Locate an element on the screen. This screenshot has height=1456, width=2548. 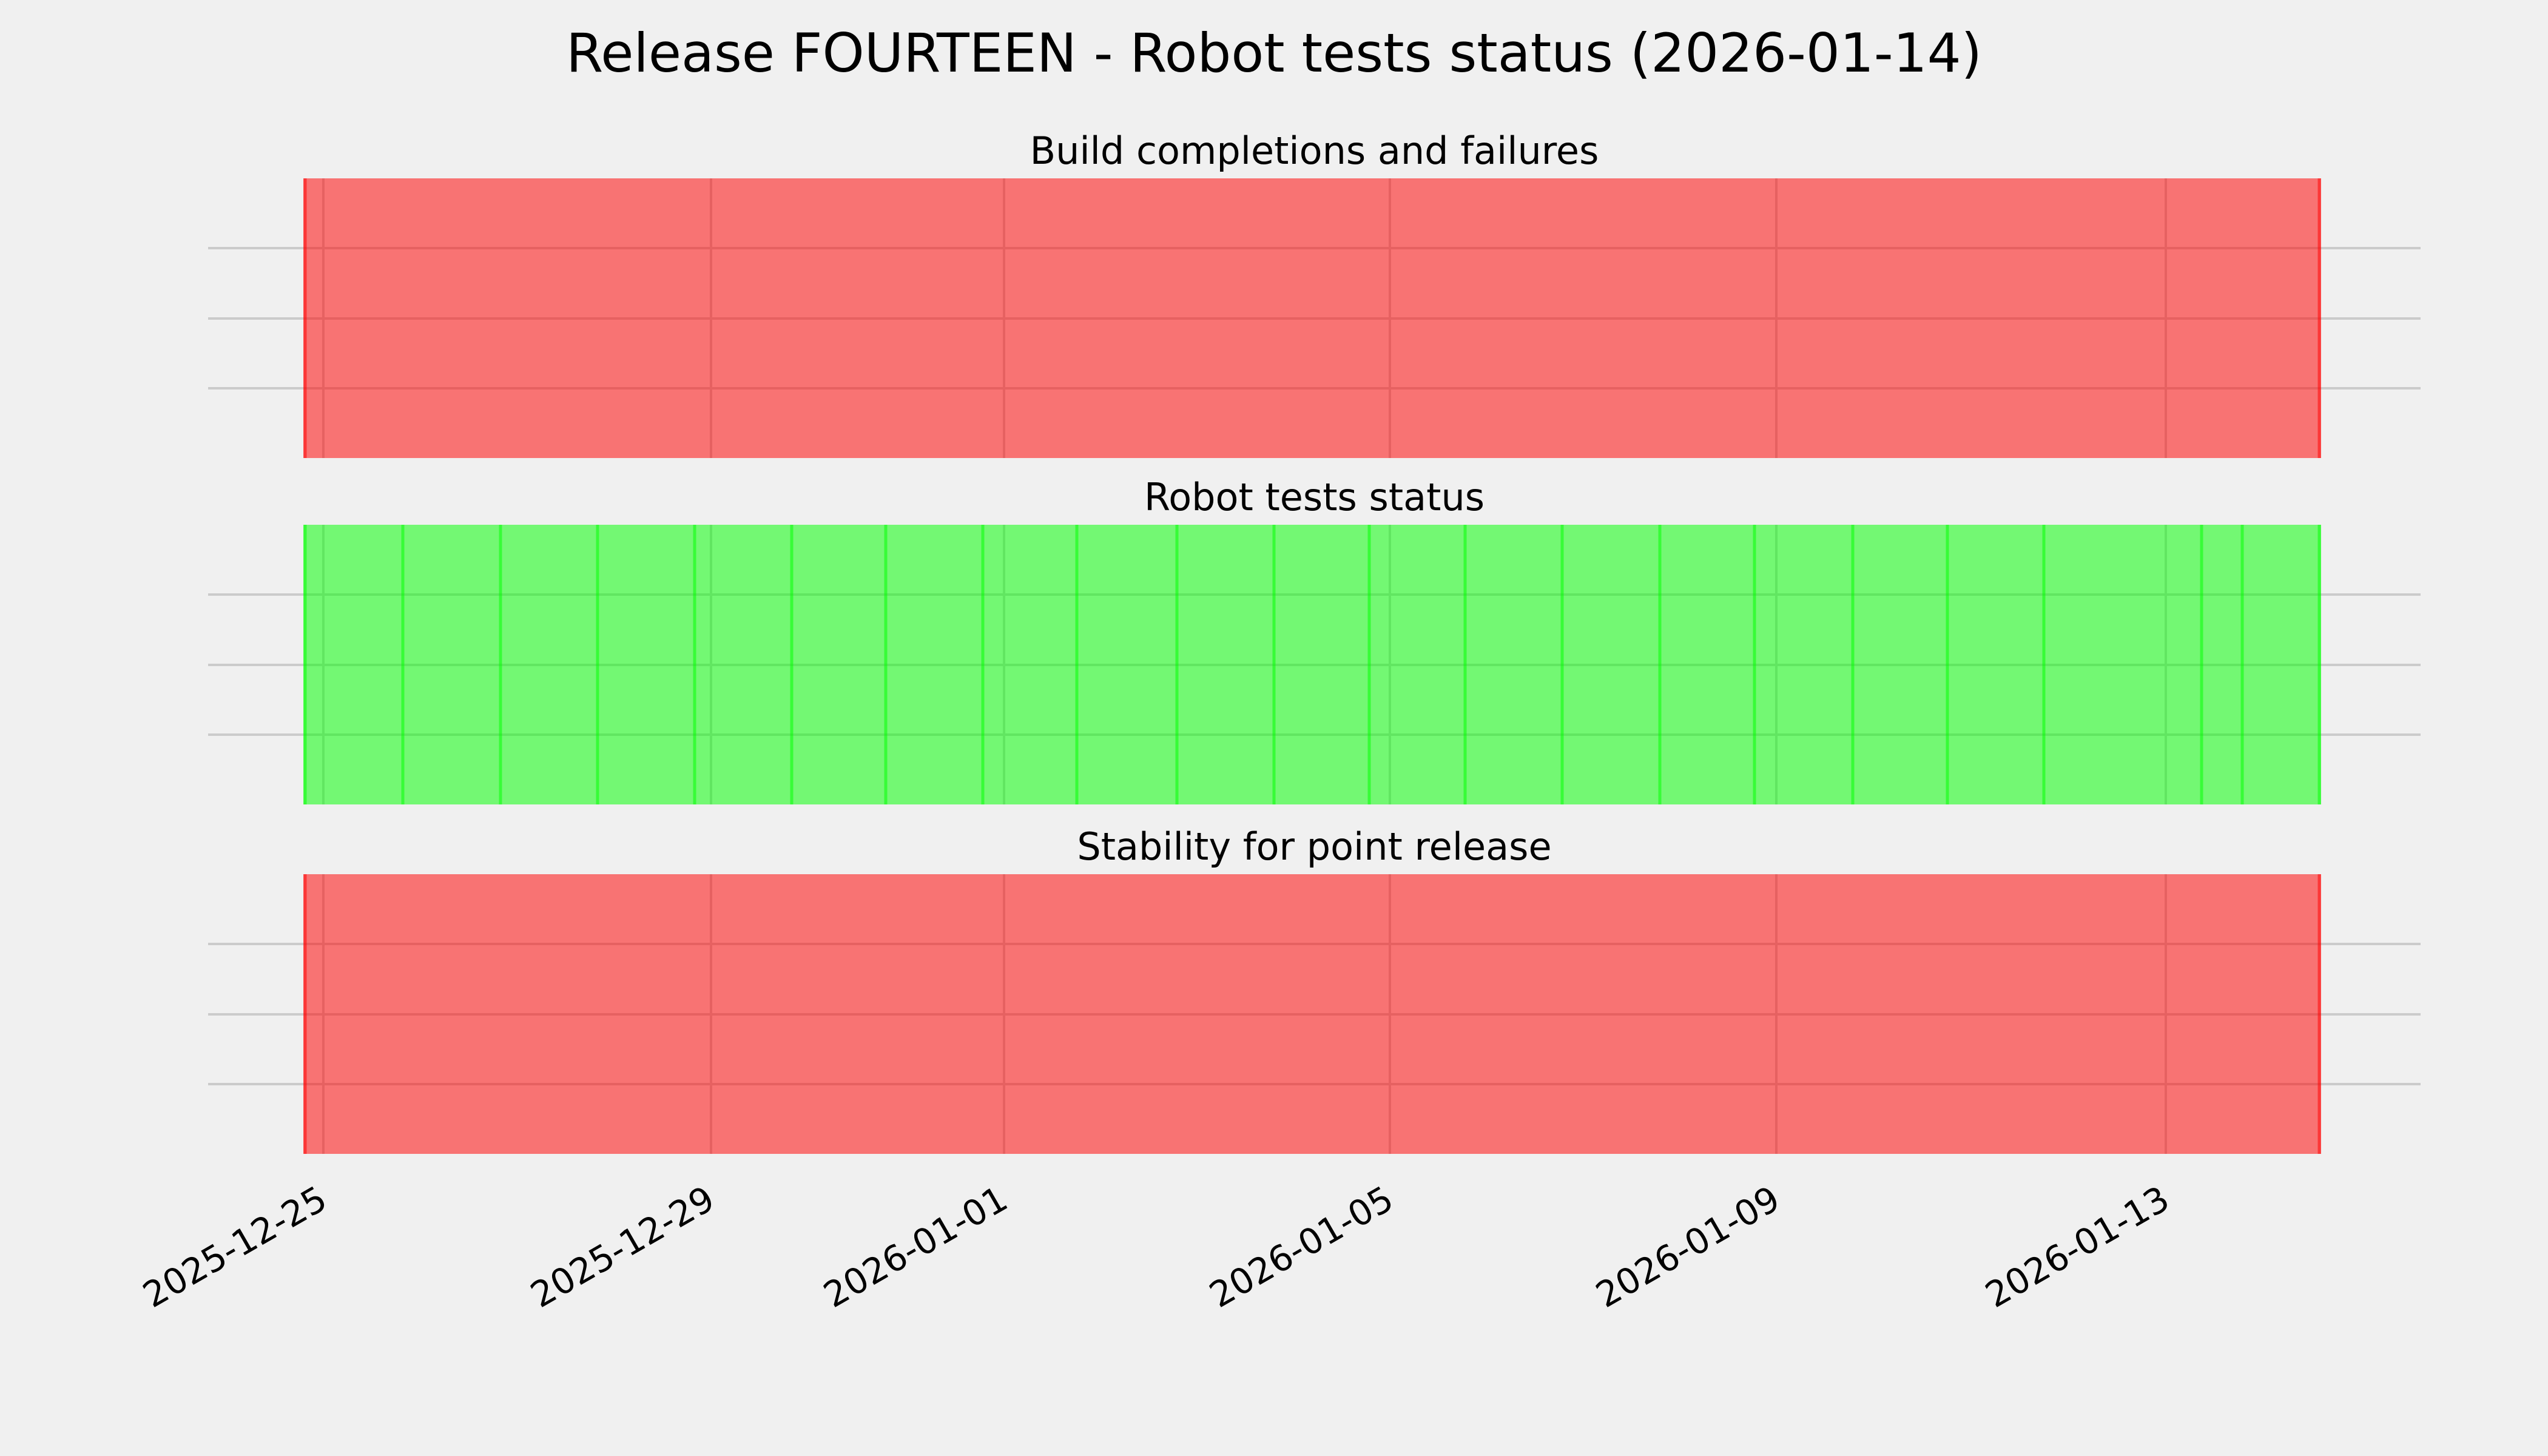
x-tick-label: 2025-12-25 is located at coordinates (235, 1247).